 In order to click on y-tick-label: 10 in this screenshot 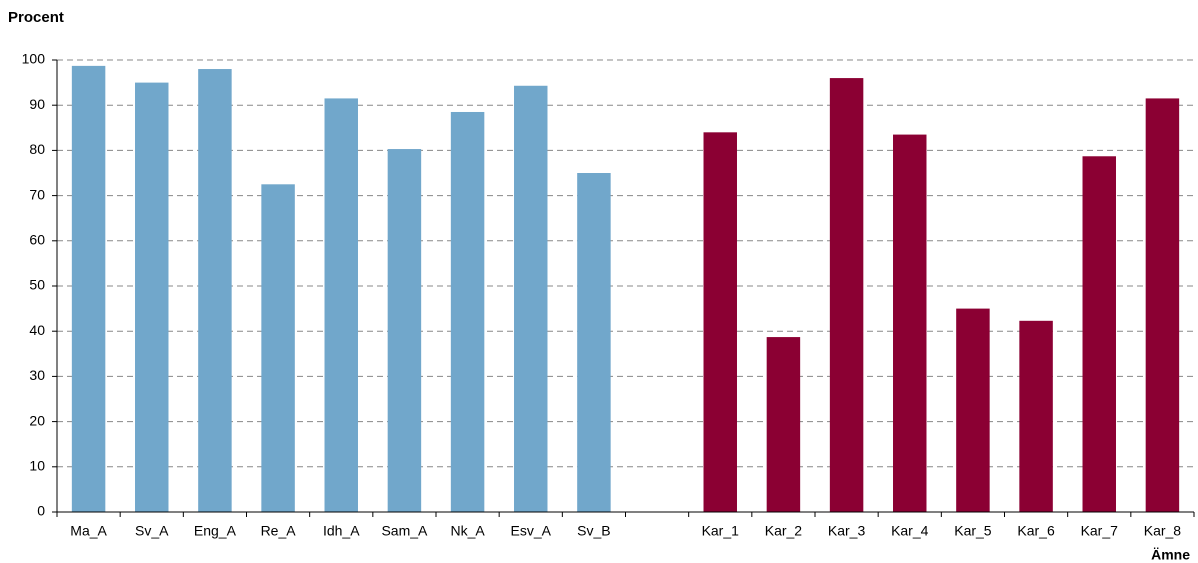, I will do `click(37, 466)`.